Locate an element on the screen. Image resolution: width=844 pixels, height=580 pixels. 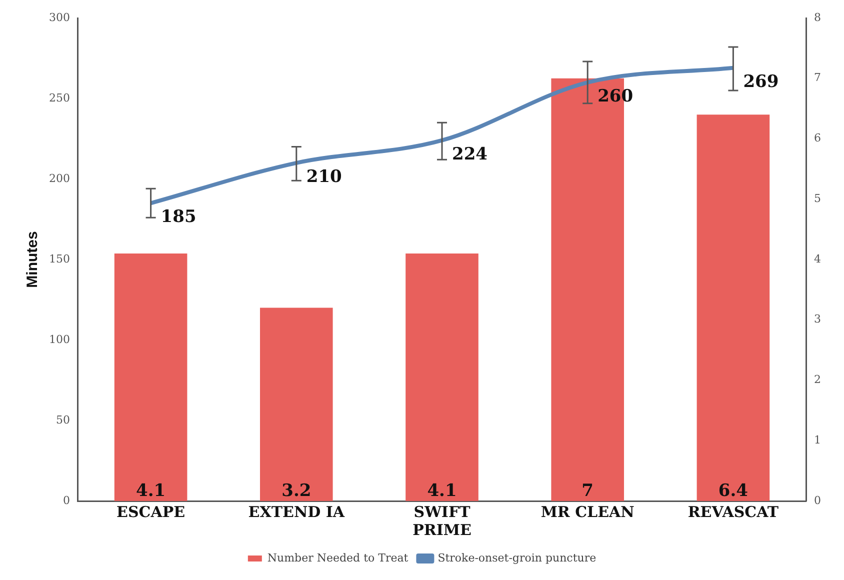
y-tick-label: 50 is located at coordinates (63, 419).